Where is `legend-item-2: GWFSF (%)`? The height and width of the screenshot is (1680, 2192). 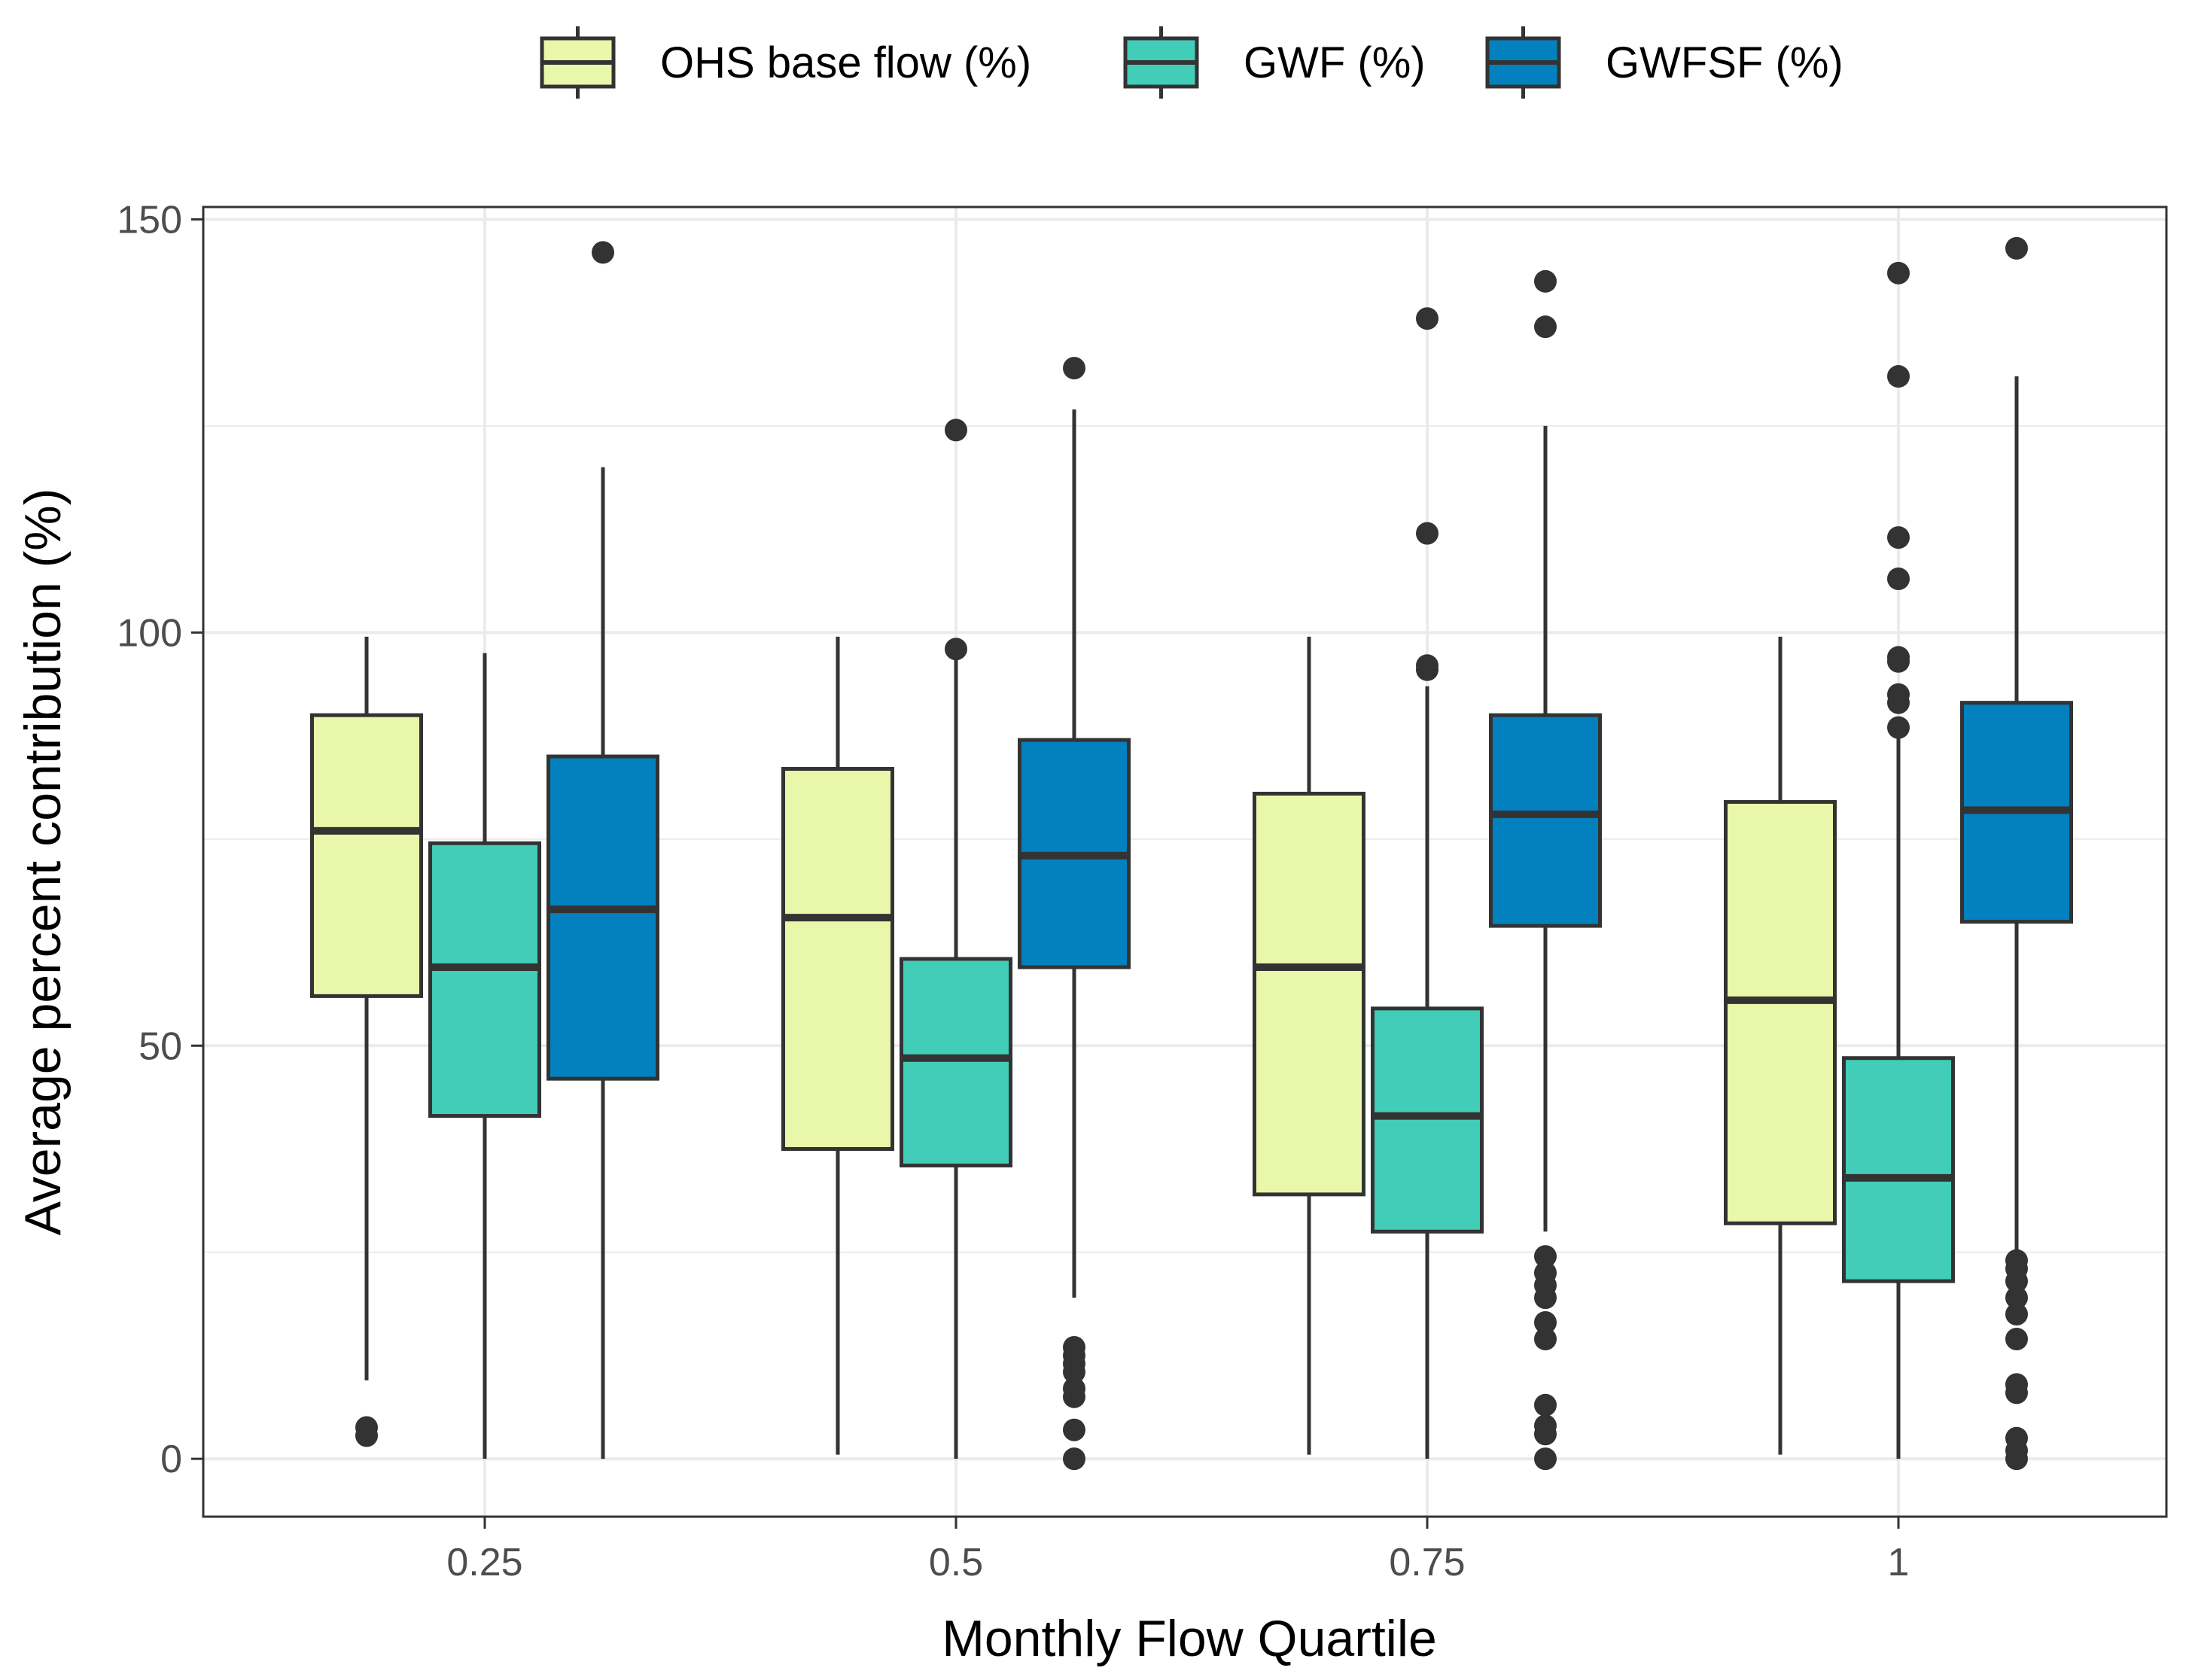
legend-item-2: GWFSF (%) is located at coordinates (1664, 62).